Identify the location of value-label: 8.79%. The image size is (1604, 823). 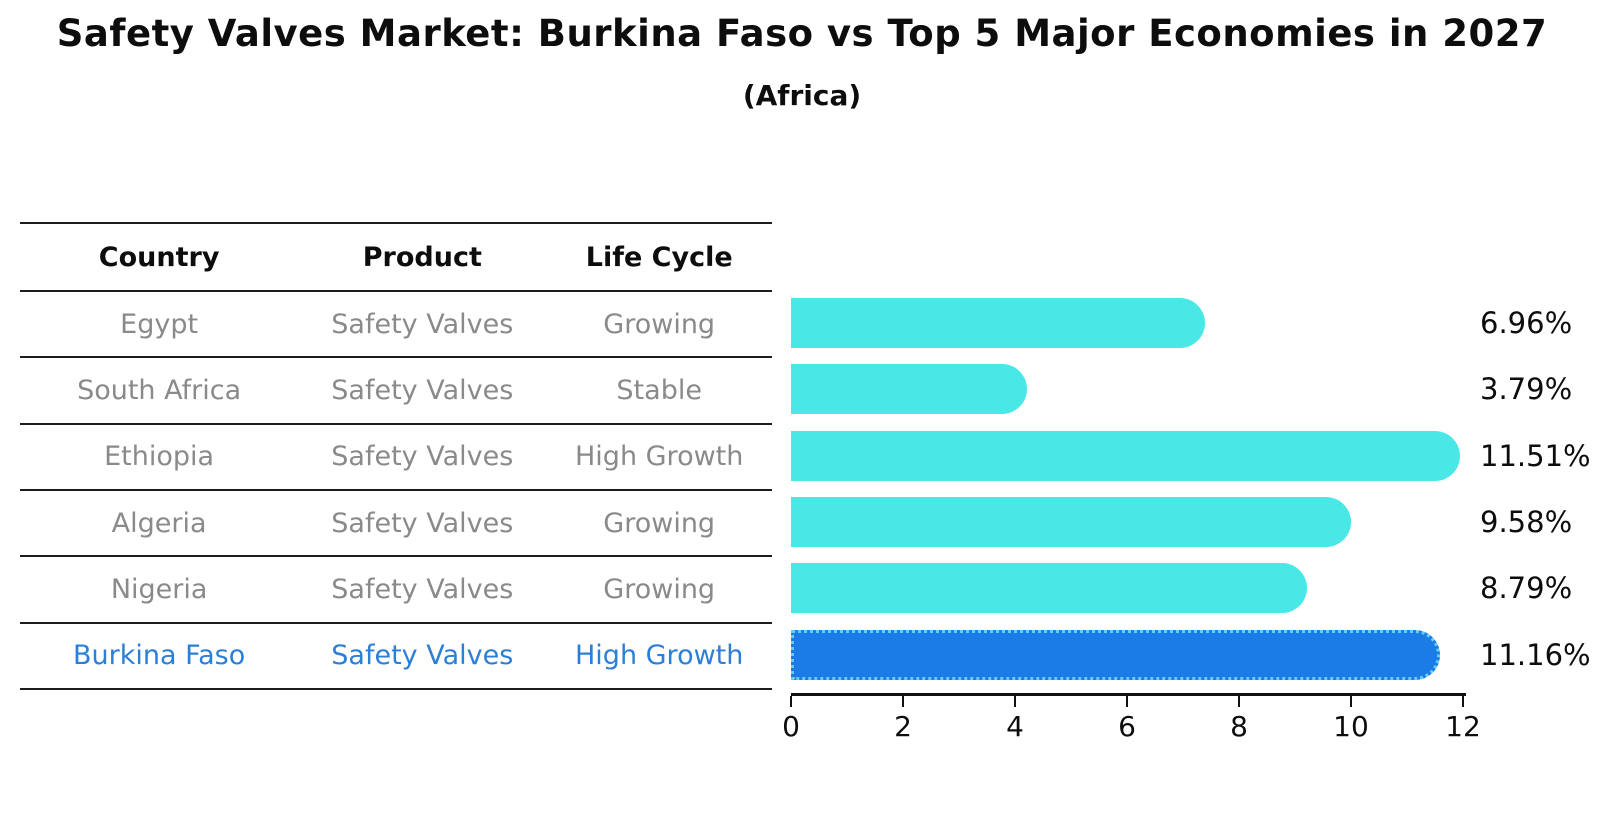
(1526, 588).